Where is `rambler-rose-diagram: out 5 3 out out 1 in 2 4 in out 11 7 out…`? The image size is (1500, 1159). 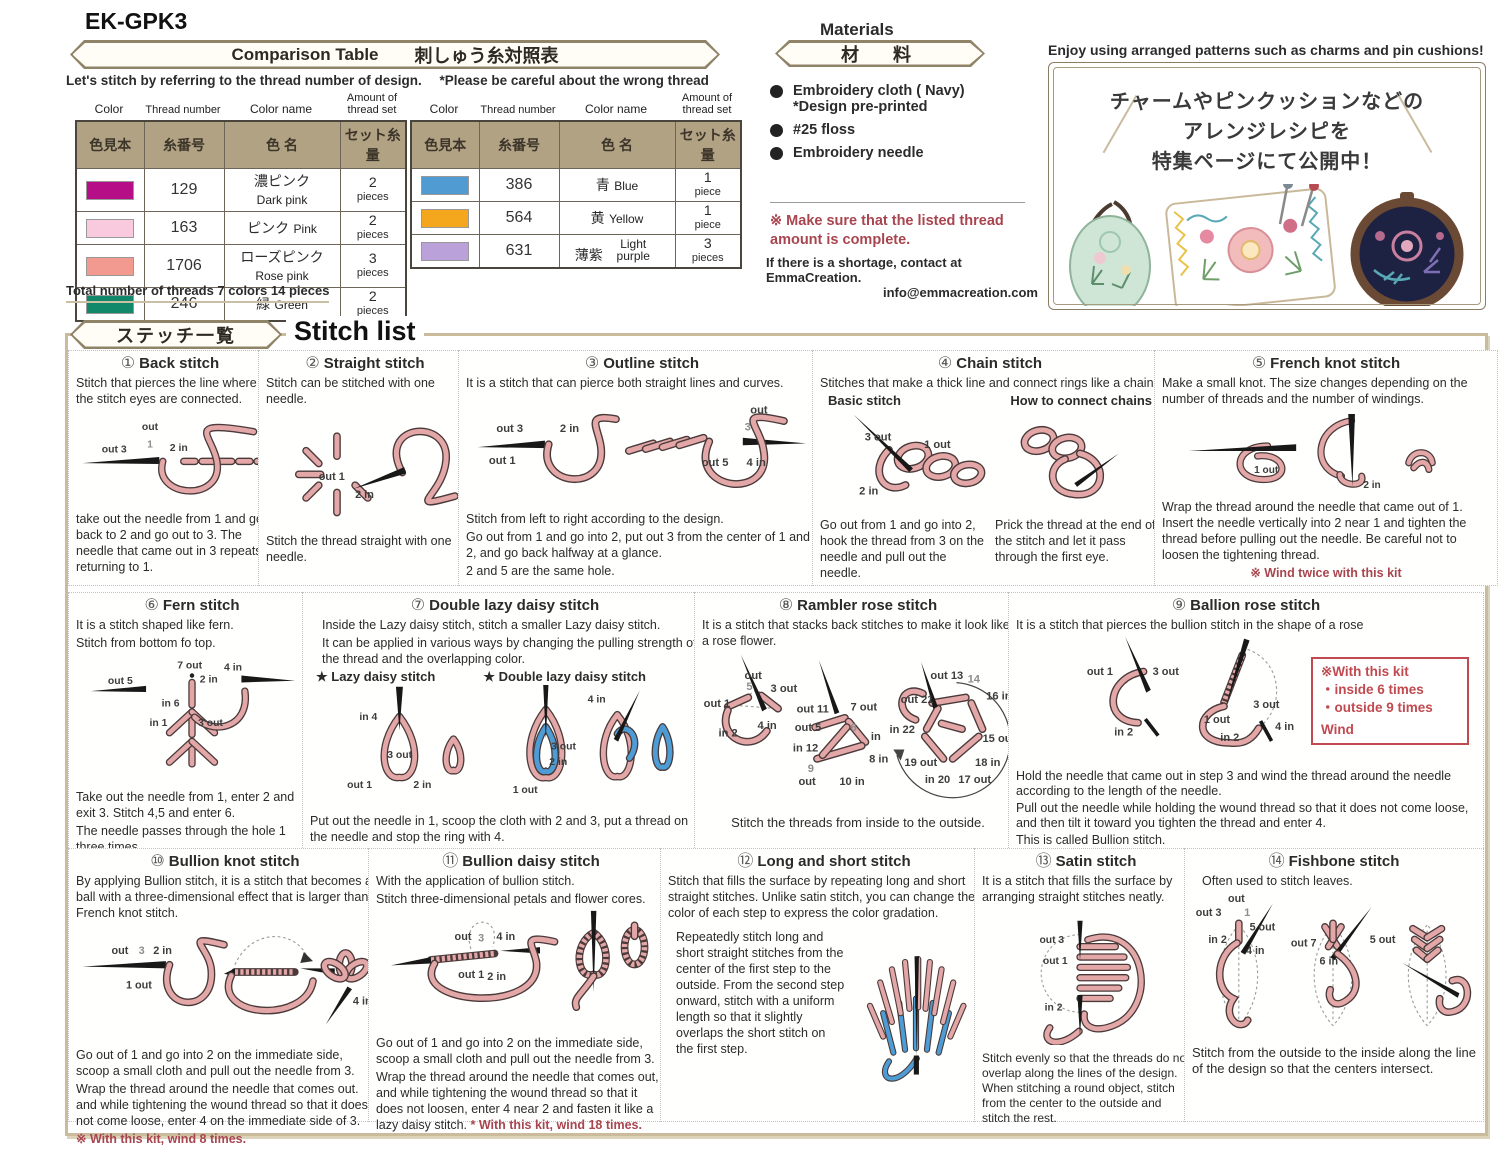 rambler-rose-diagram: out 5 3 out out 1 in 2 4 in out 11 7 out… is located at coordinates (860, 726).